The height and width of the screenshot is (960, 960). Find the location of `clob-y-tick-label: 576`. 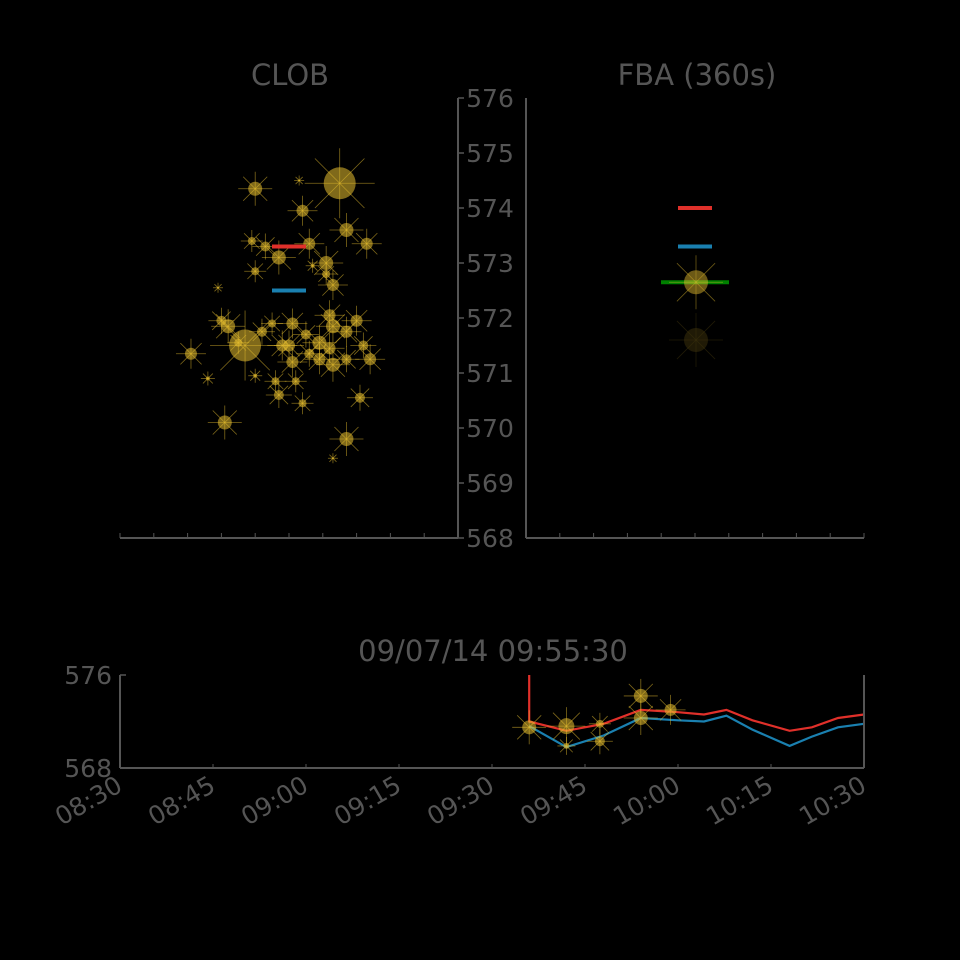

clob-y-tick-label: 576 is located at coordinates (490, 98).